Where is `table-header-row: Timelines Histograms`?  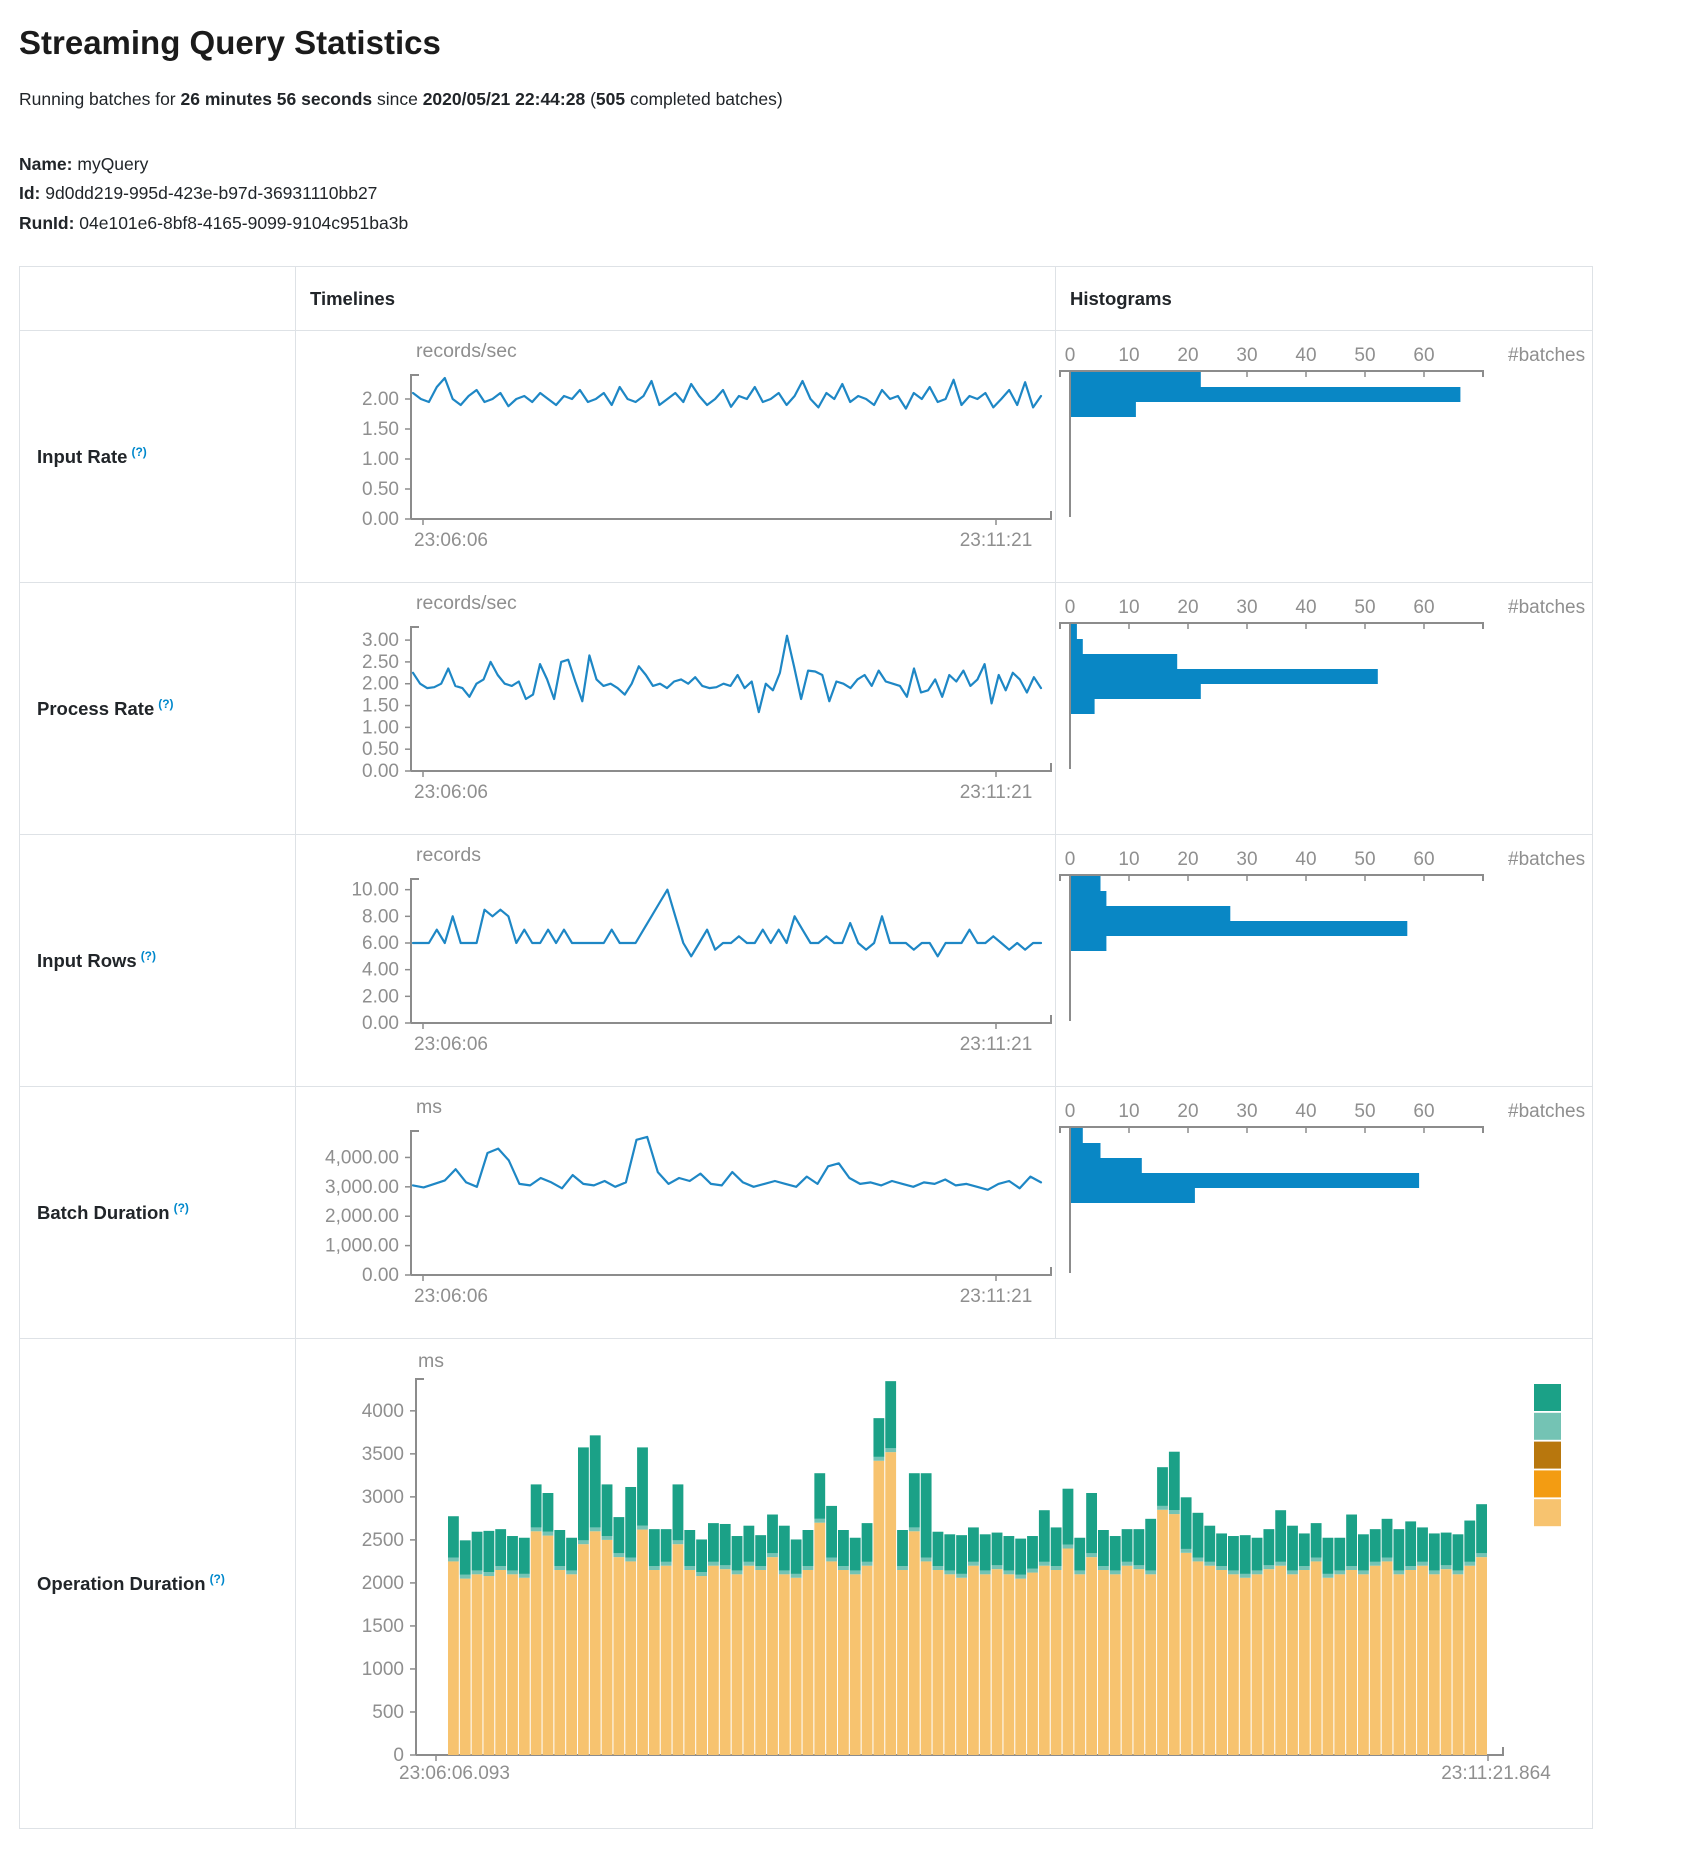
table-header-row: Timelines Histograms is located at coordinates (806, 299).